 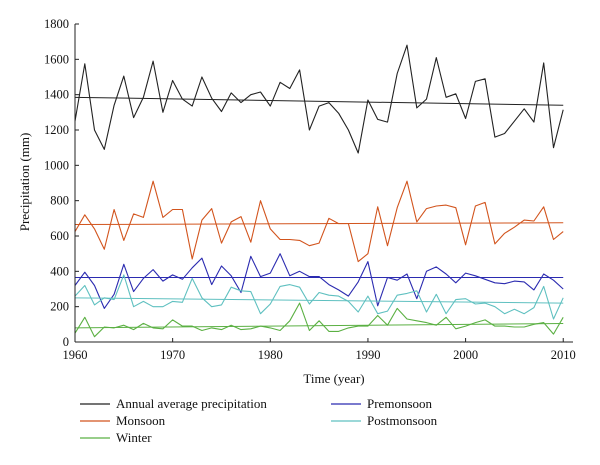 I want to click on series-line-monsoon, so click(x=319, y=221).